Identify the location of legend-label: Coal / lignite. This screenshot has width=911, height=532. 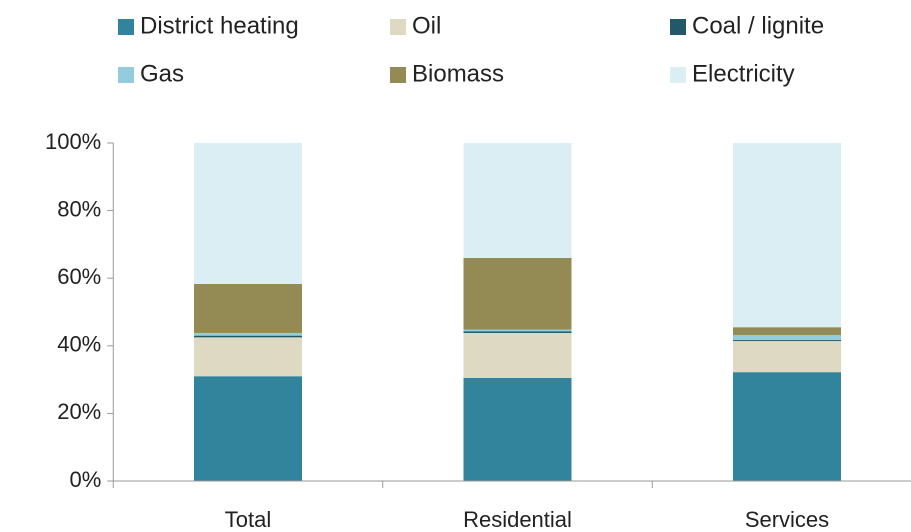
(758, 25).